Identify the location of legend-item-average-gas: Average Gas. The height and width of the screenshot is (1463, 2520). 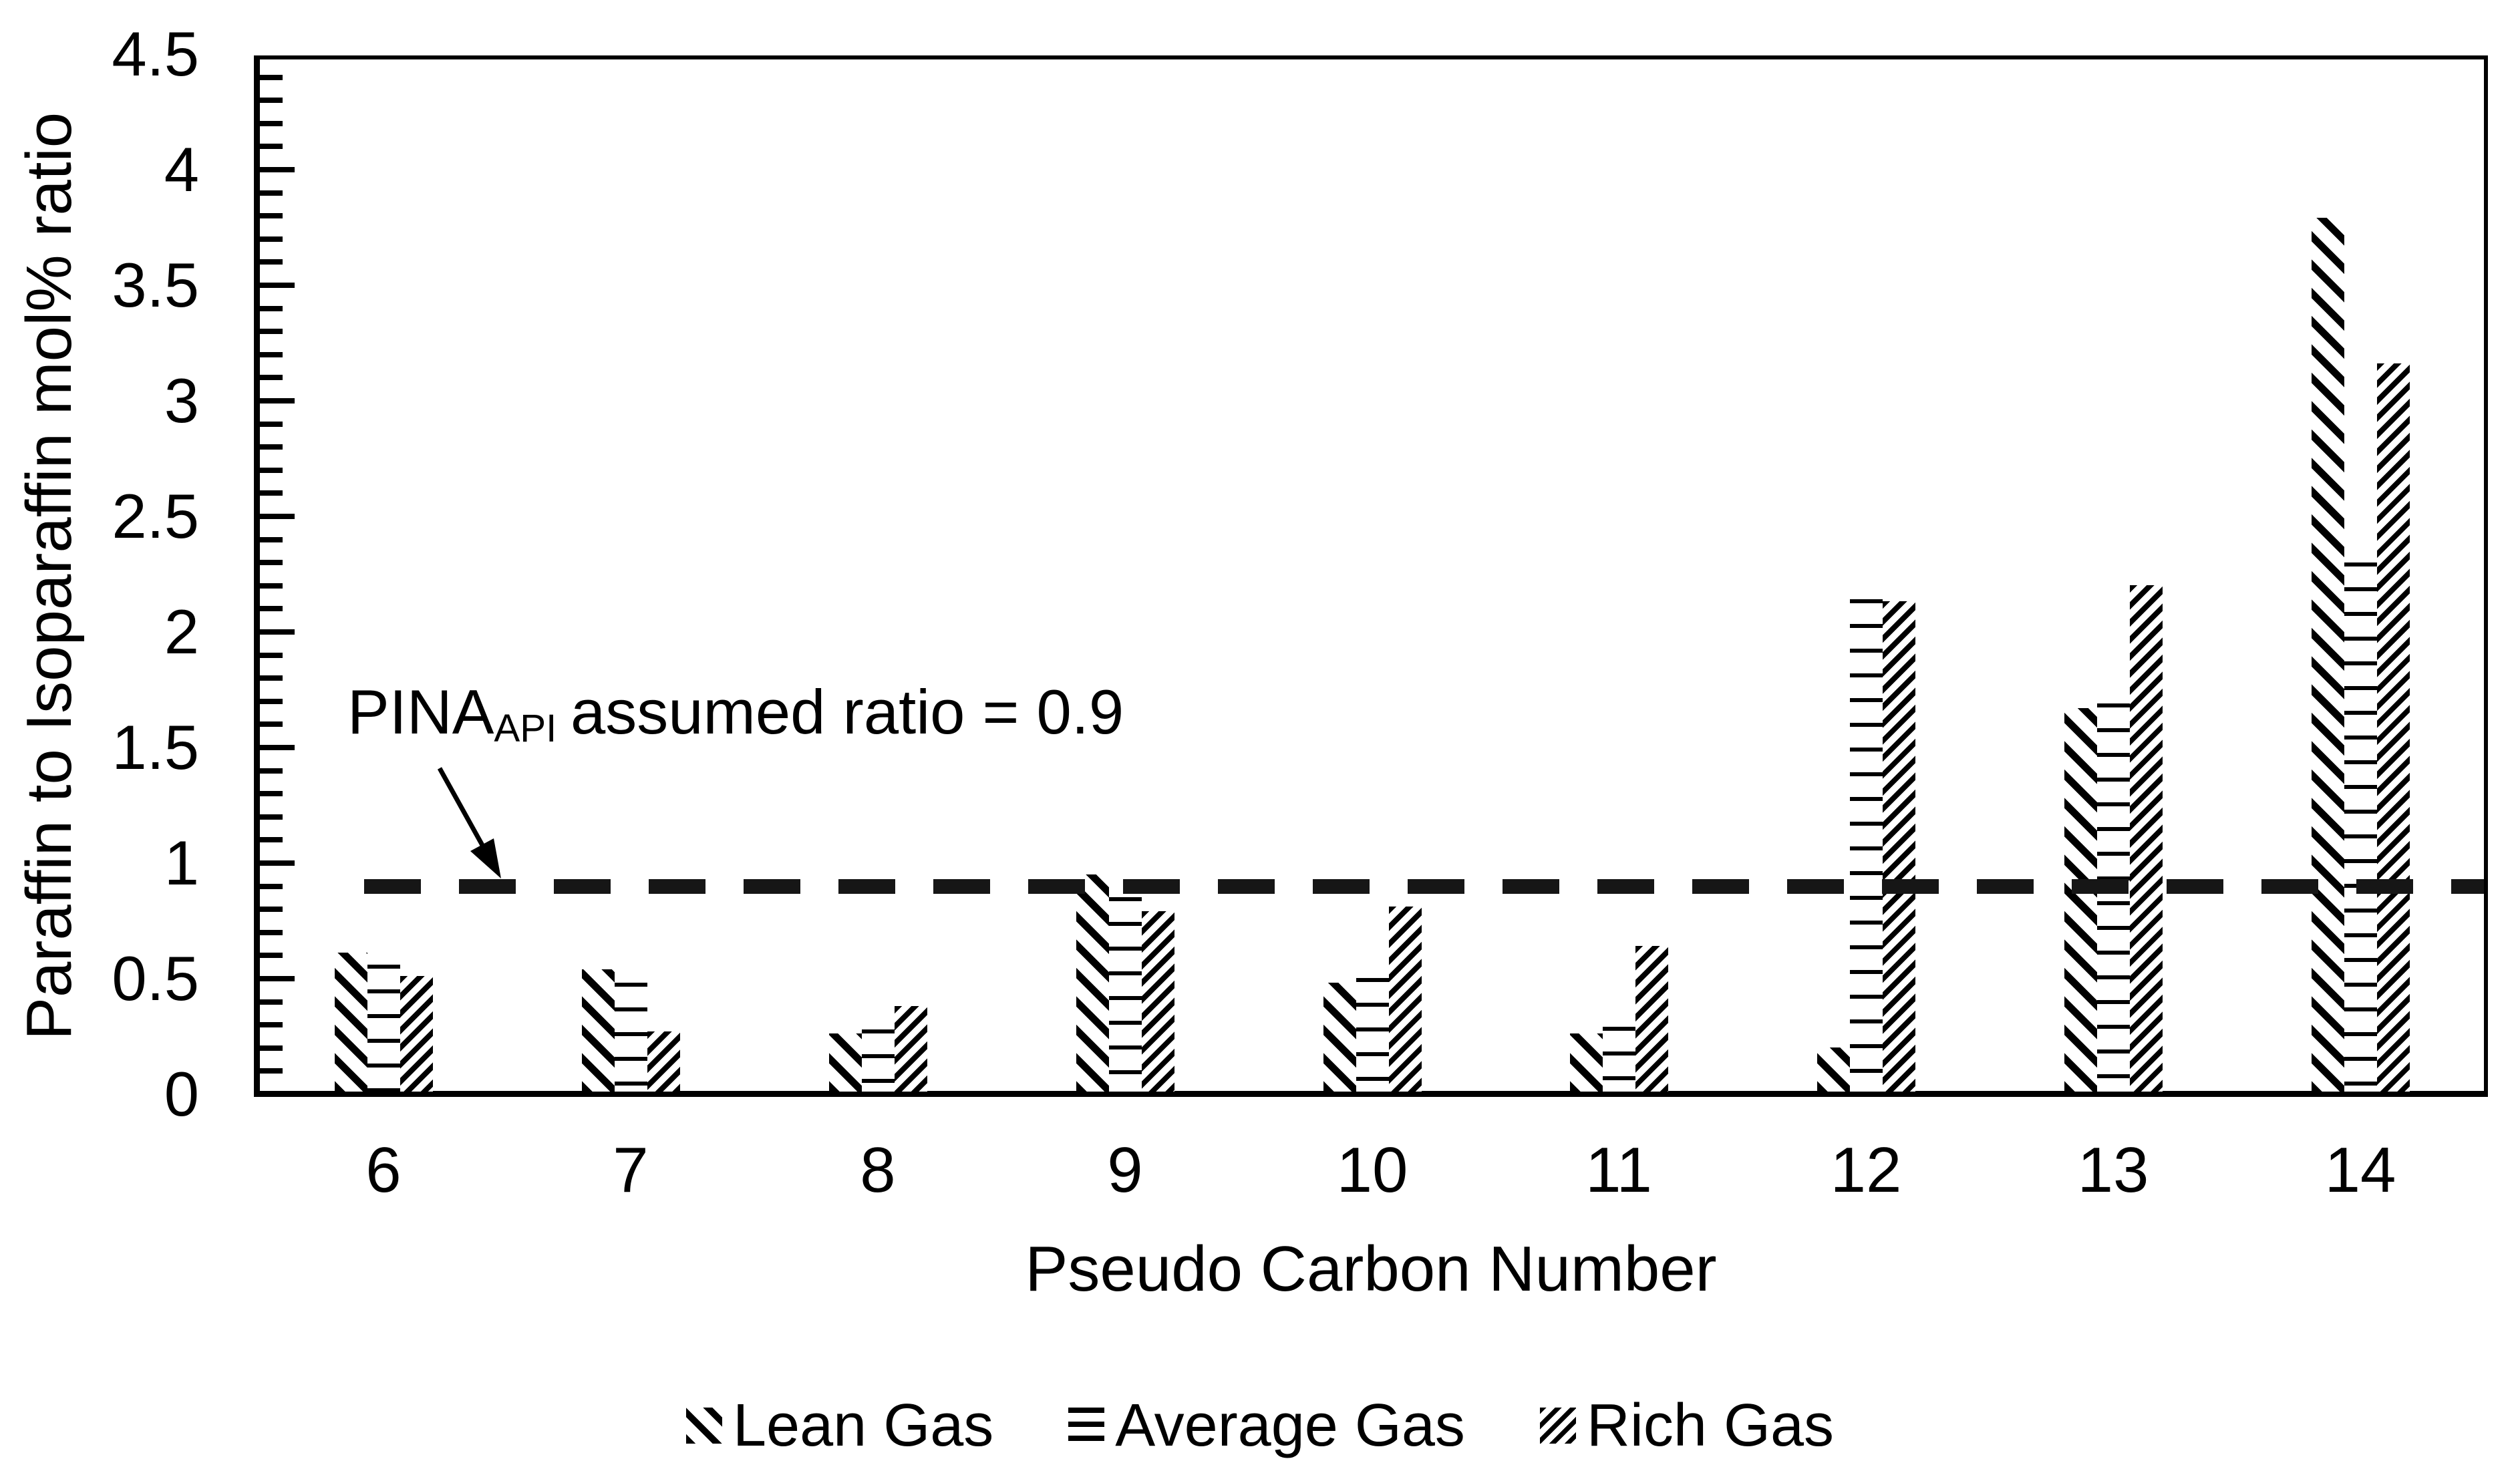
(1266, 1426).